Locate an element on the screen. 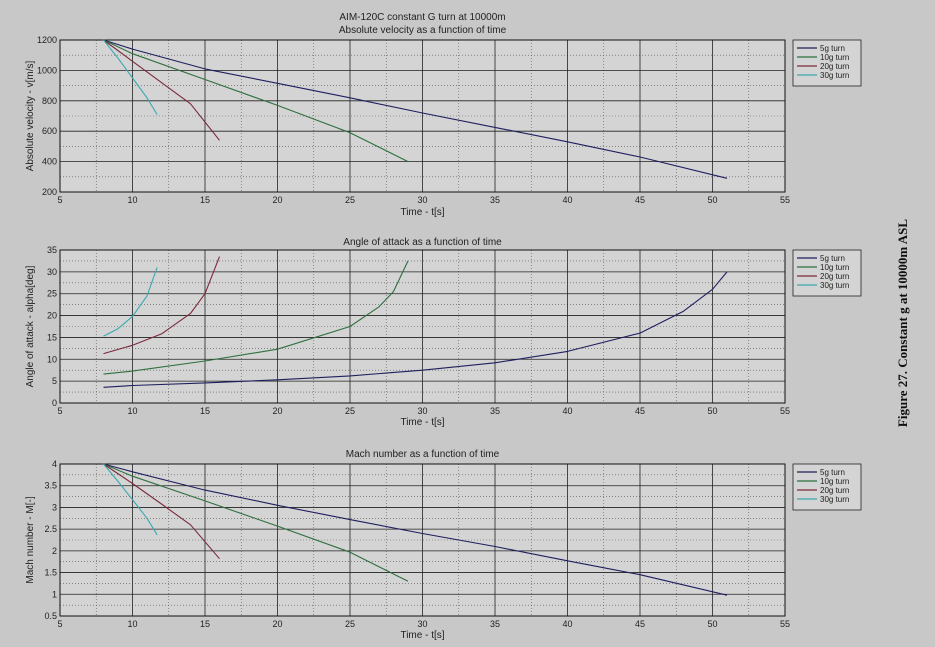  chart-title: Angle of attack as a function of time is located at coordinates (422, 242).